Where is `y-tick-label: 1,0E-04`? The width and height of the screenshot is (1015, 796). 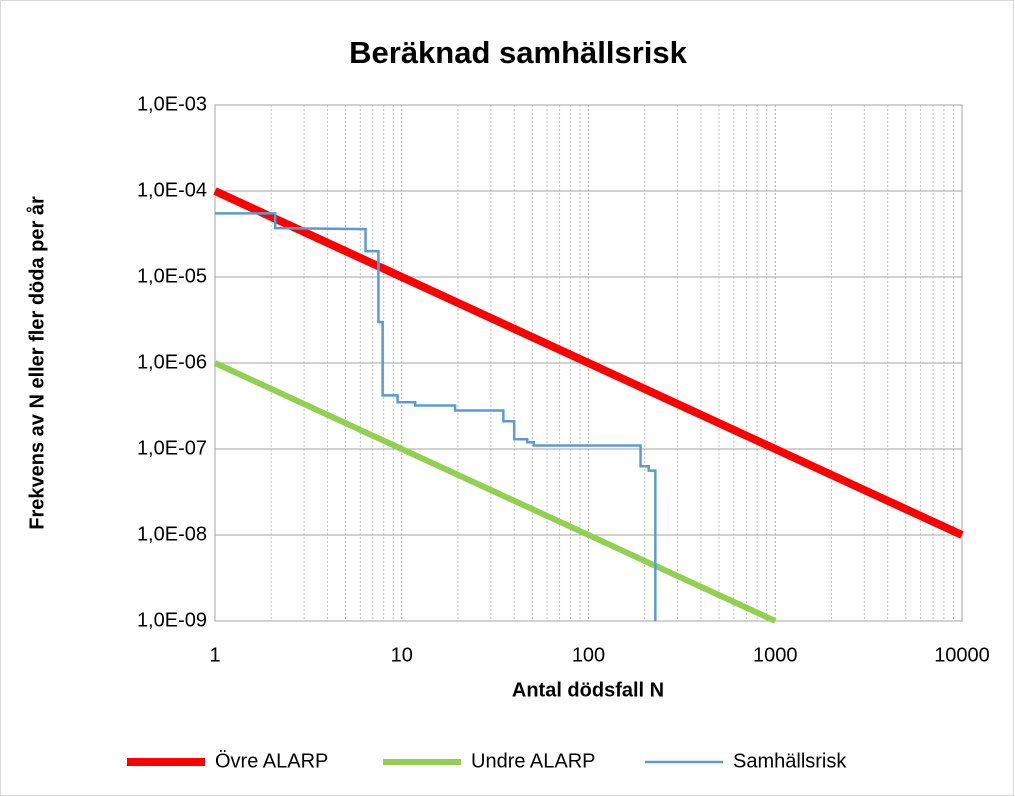 y-tick-label: 1,0E-04 is located at coordinates (172, 190).